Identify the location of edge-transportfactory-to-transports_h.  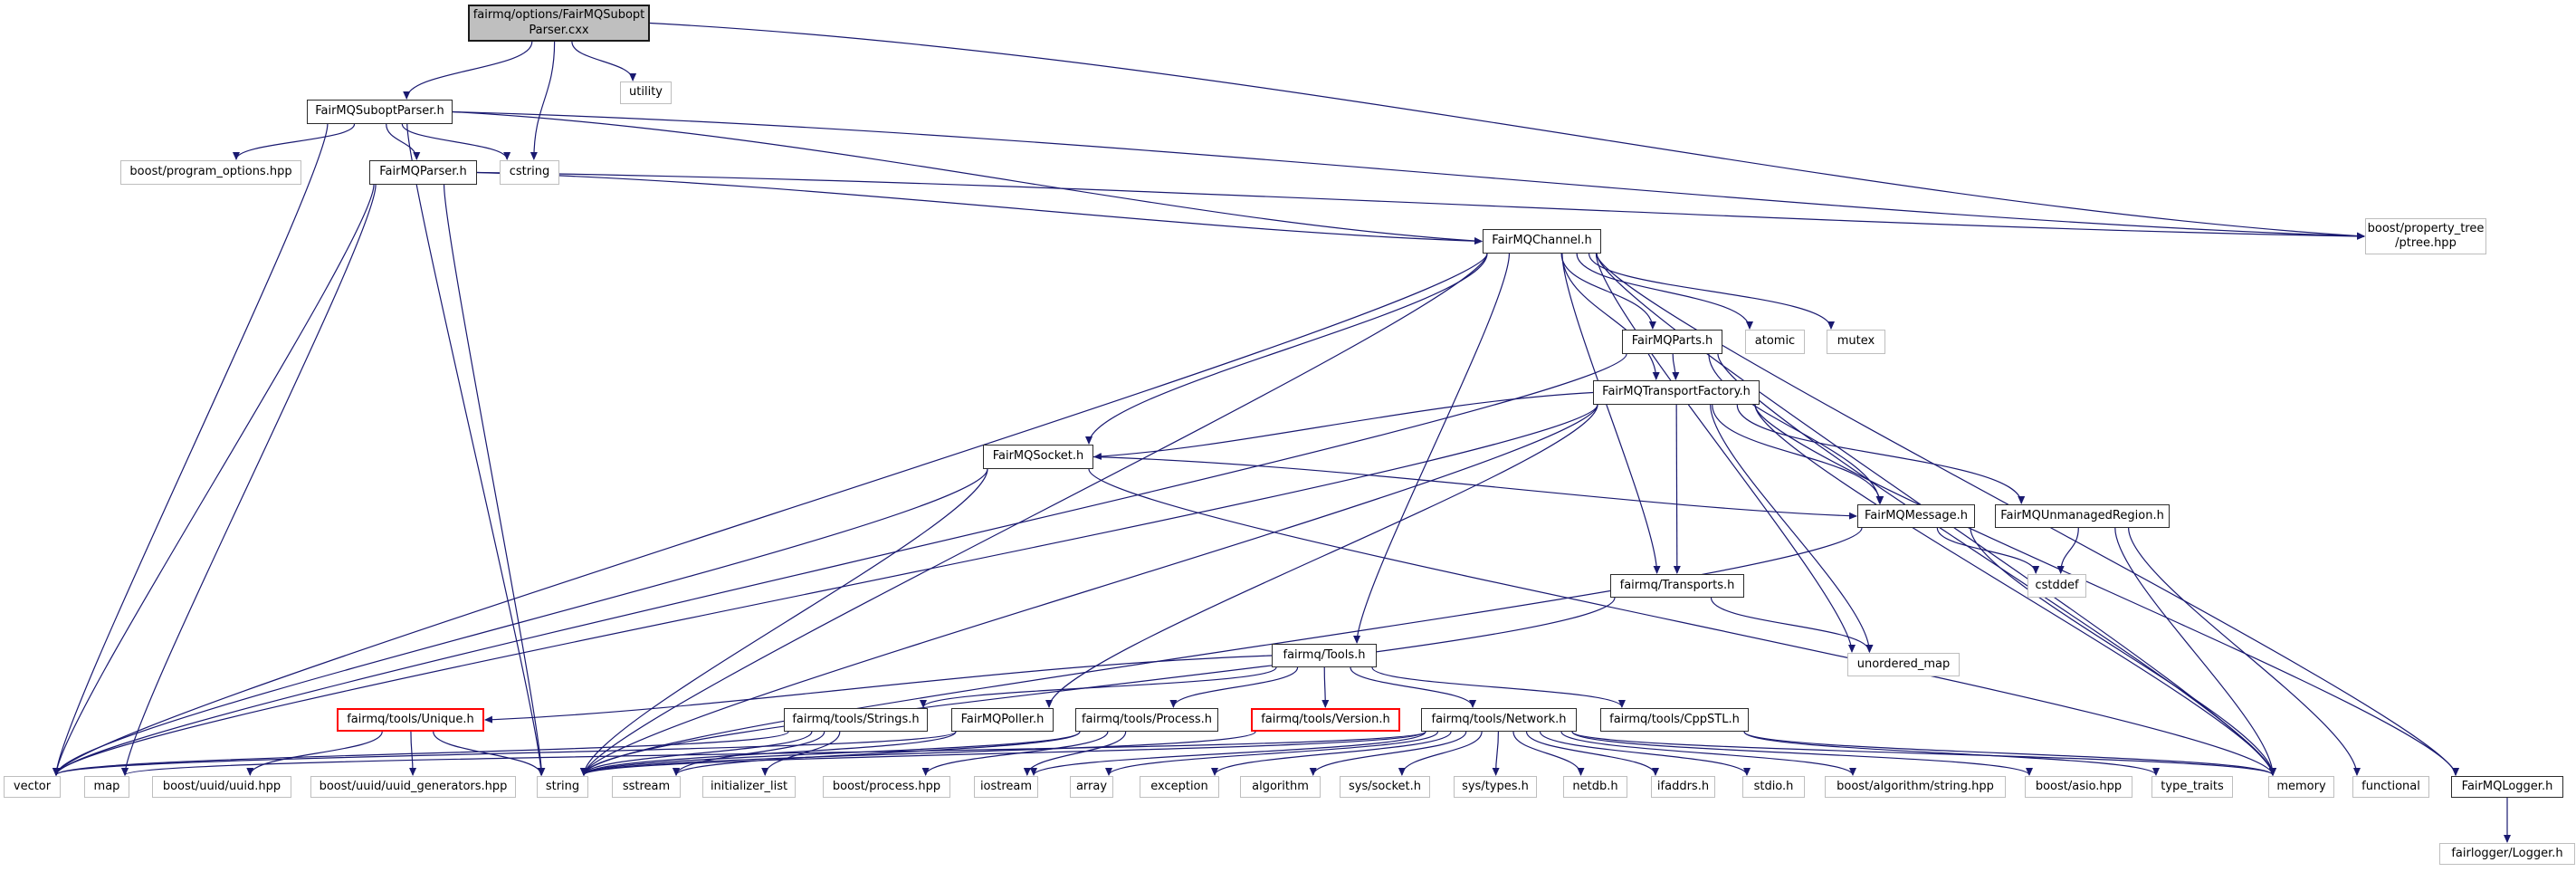
(1677, 489).